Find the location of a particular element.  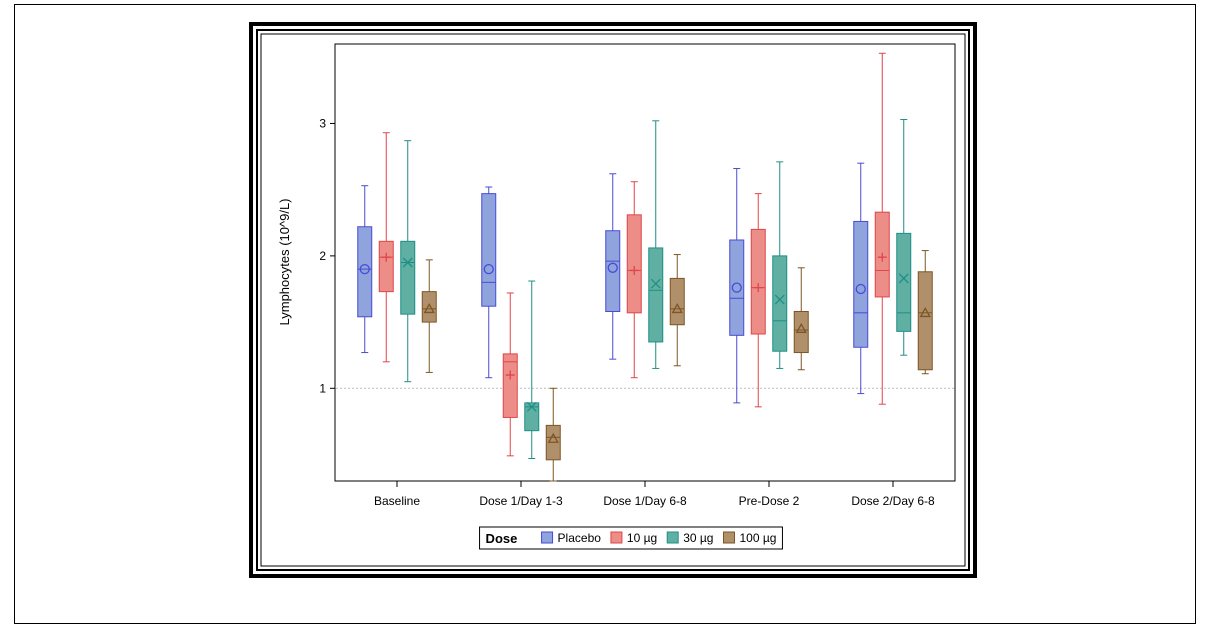

y-tick-label: 2 is located at coordinates (322, 256).